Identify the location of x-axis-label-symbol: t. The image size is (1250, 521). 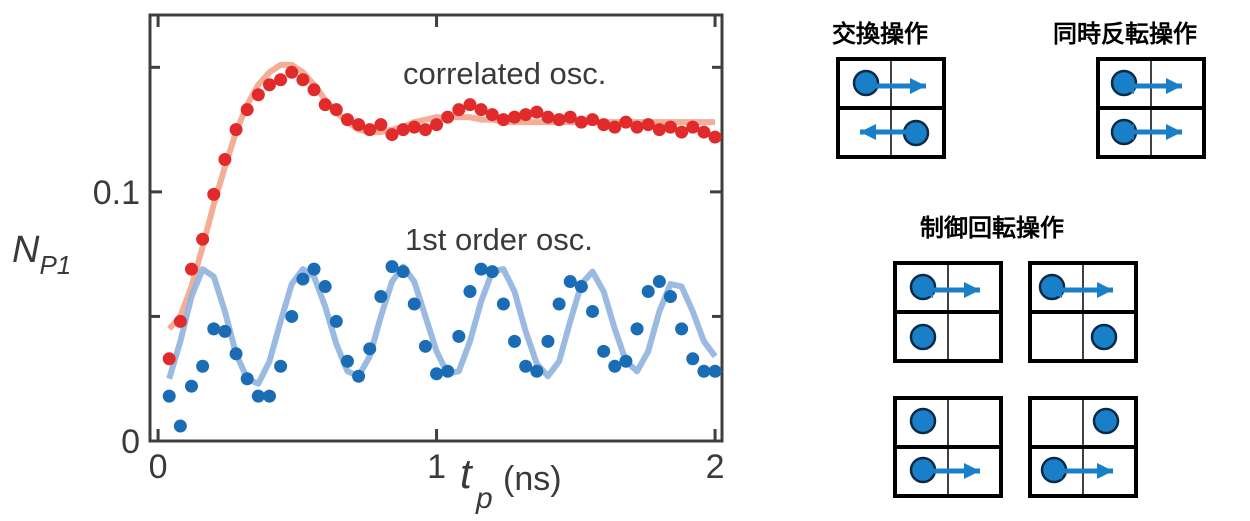
(467, 473).